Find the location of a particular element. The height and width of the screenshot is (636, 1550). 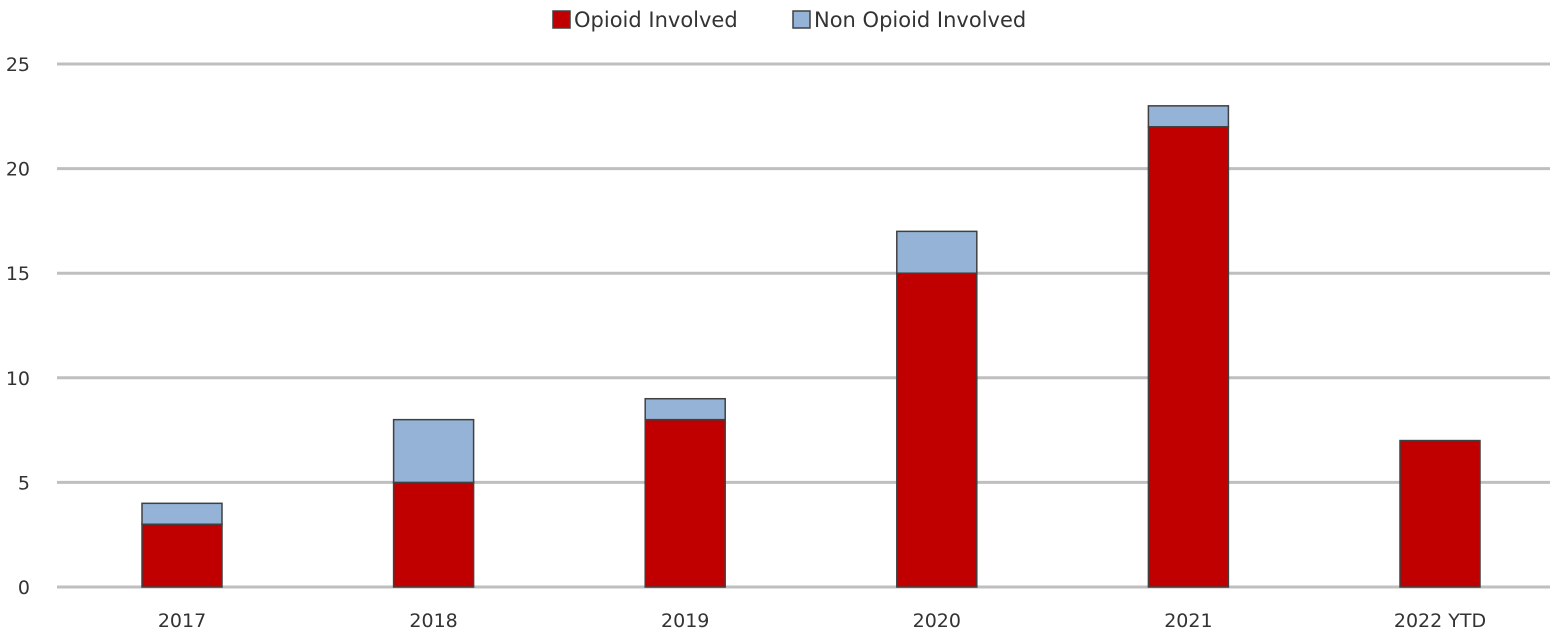

legend-label-non-opioid-involved: Non Opioid Involved is located at coordinates (920, 20).